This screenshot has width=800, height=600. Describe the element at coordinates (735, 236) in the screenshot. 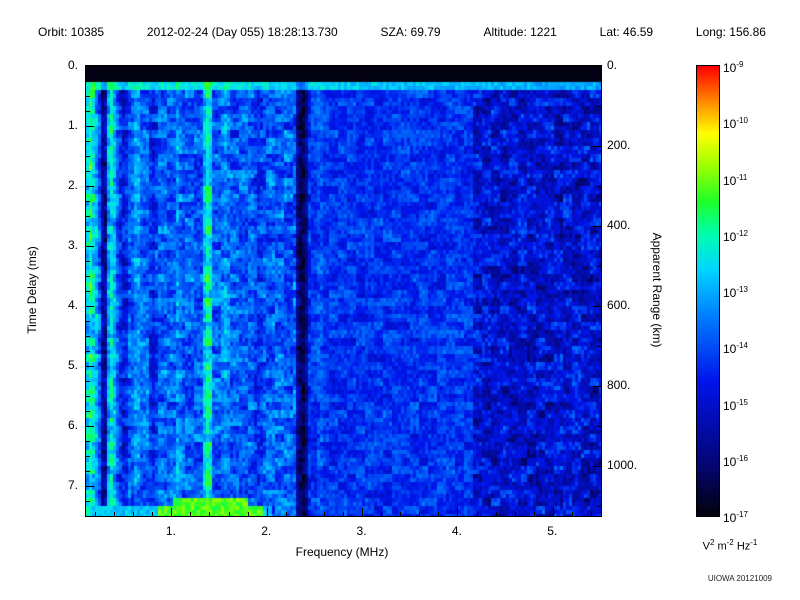

I see `colorbar-tick-label: 10-12` at that location.